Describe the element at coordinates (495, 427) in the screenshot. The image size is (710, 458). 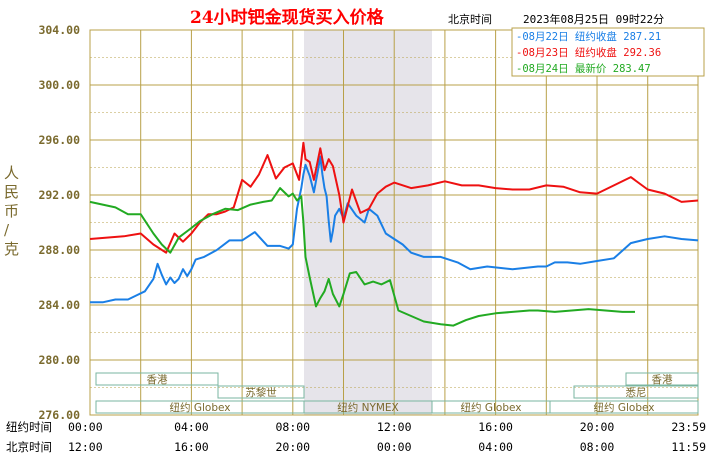
I see `x-tick-ny: 16:00` at that location.